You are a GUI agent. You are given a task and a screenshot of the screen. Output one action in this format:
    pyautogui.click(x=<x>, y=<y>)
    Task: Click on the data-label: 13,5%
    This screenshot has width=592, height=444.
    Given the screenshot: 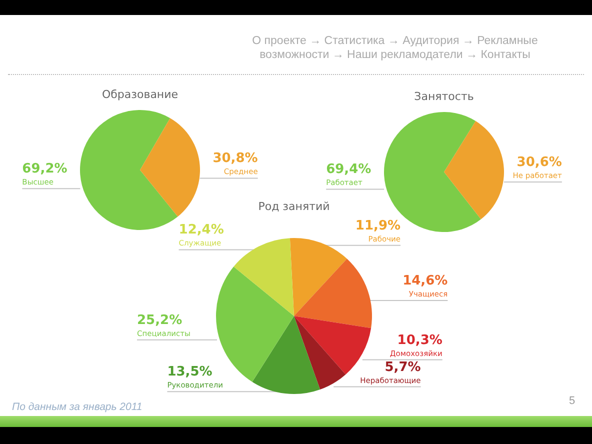 What is the action you would take?
    pyautogui.click(x=189, y=372)
    